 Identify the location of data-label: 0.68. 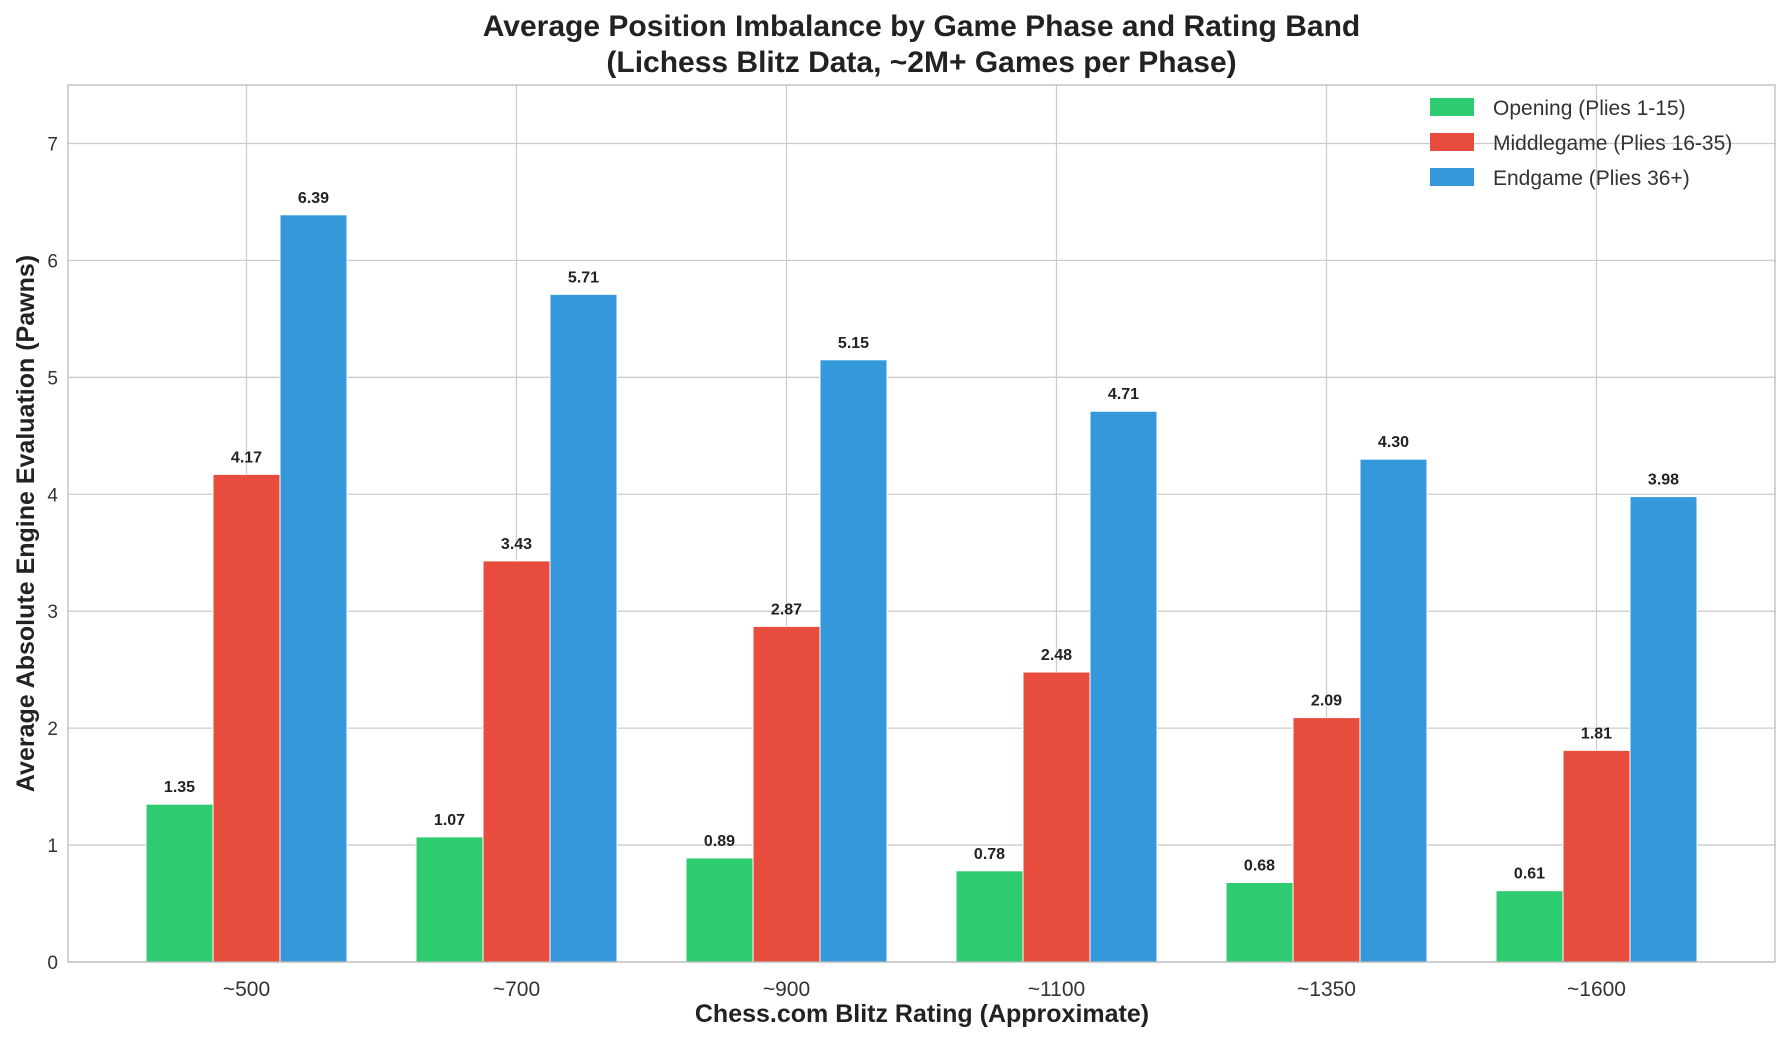
(1259, 865).